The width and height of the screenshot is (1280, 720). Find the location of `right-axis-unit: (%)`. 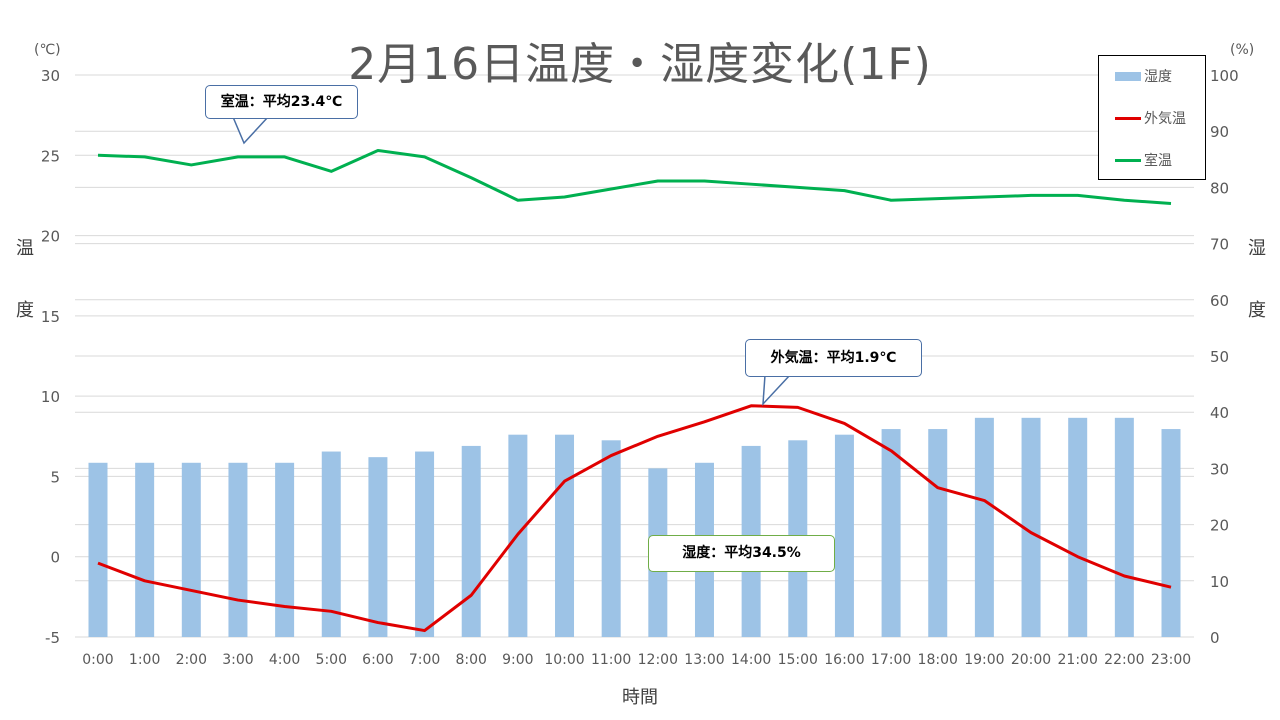

right-axis-unit: (%) is located at coordinates (1242, 50).